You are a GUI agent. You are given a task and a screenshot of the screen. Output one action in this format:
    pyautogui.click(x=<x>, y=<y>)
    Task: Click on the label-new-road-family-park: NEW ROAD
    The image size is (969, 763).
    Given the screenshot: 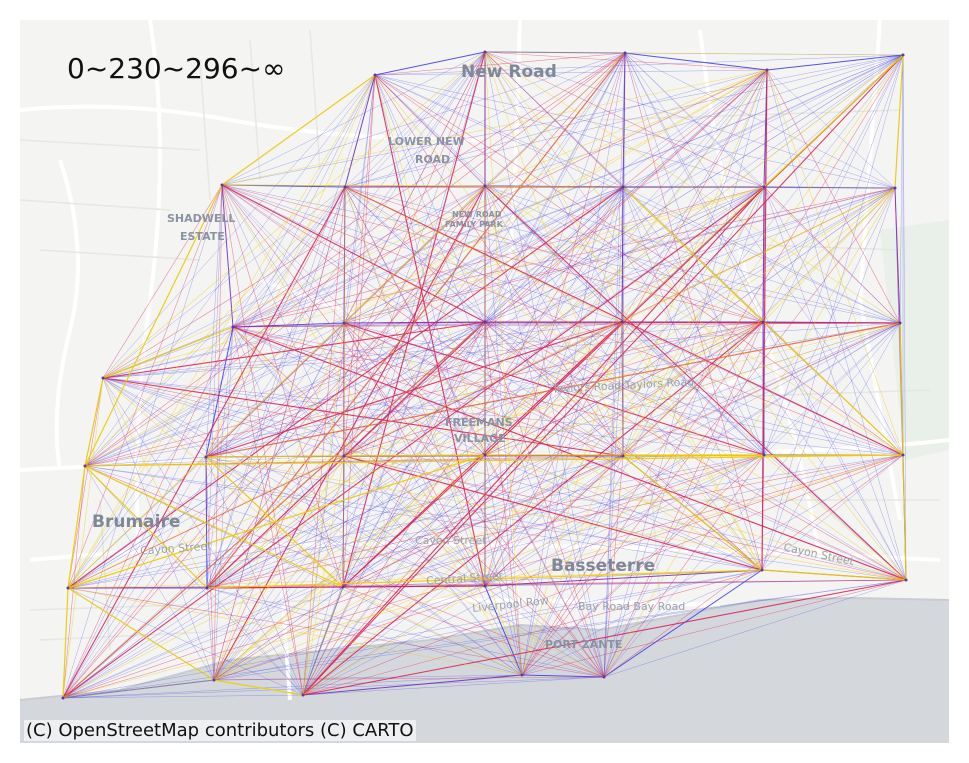 What is the action you would take?
    pyautogui.click(x=477, y=214)
    